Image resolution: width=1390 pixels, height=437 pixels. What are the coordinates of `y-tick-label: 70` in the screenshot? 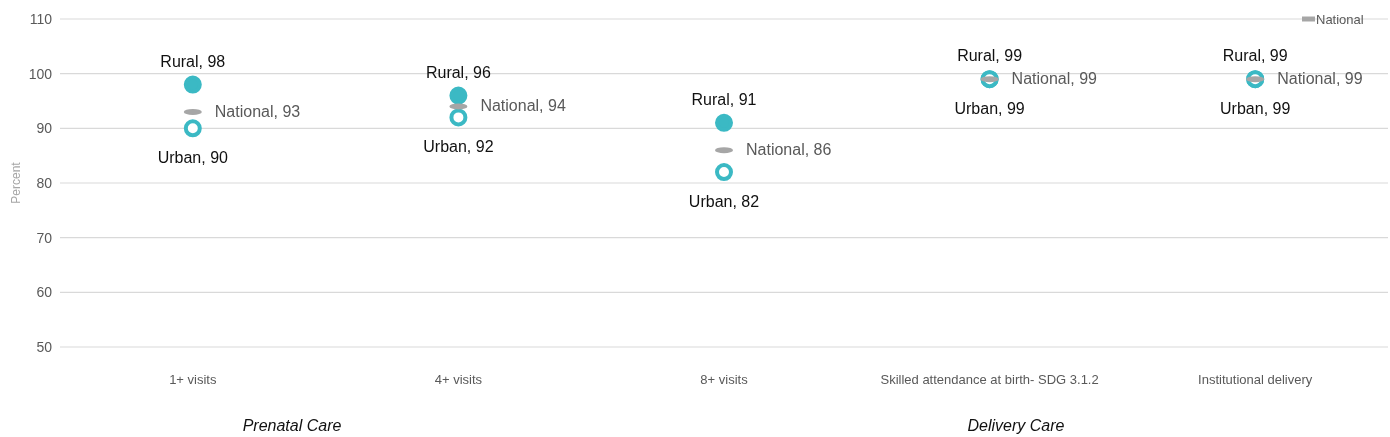 It's located at (44, 237).